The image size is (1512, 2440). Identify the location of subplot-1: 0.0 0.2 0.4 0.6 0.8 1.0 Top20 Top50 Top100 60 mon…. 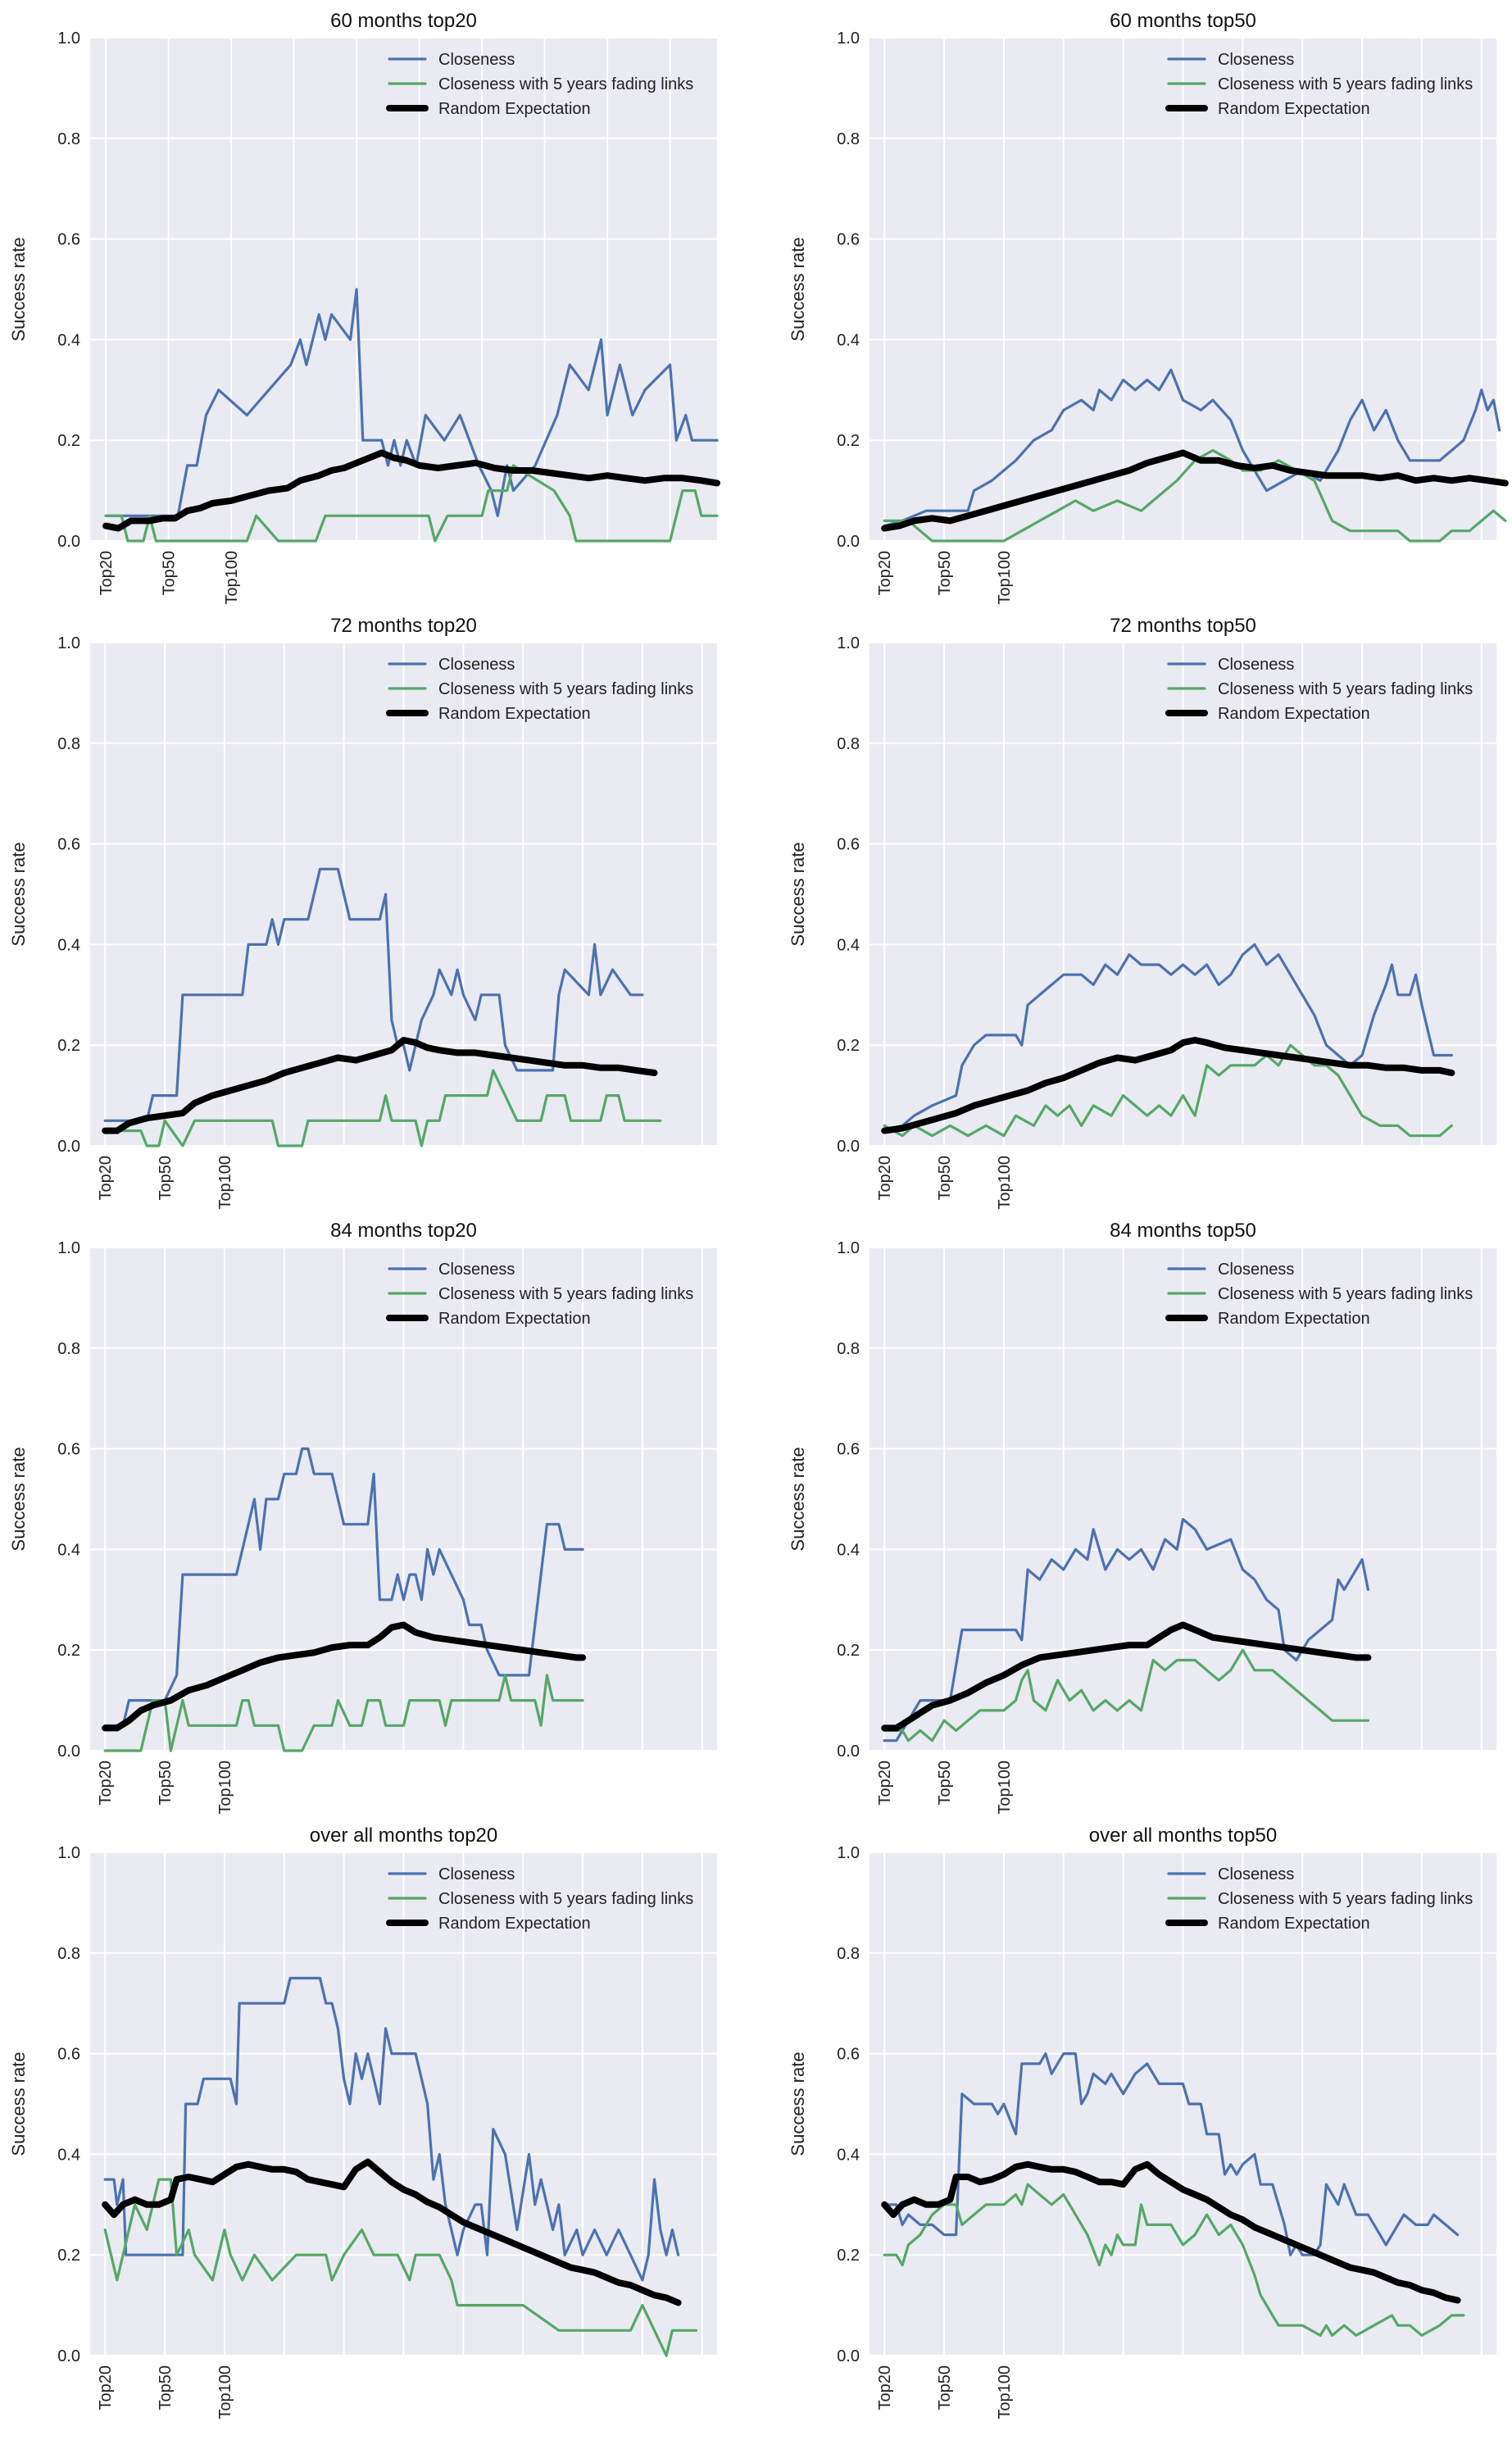
(364, 307).